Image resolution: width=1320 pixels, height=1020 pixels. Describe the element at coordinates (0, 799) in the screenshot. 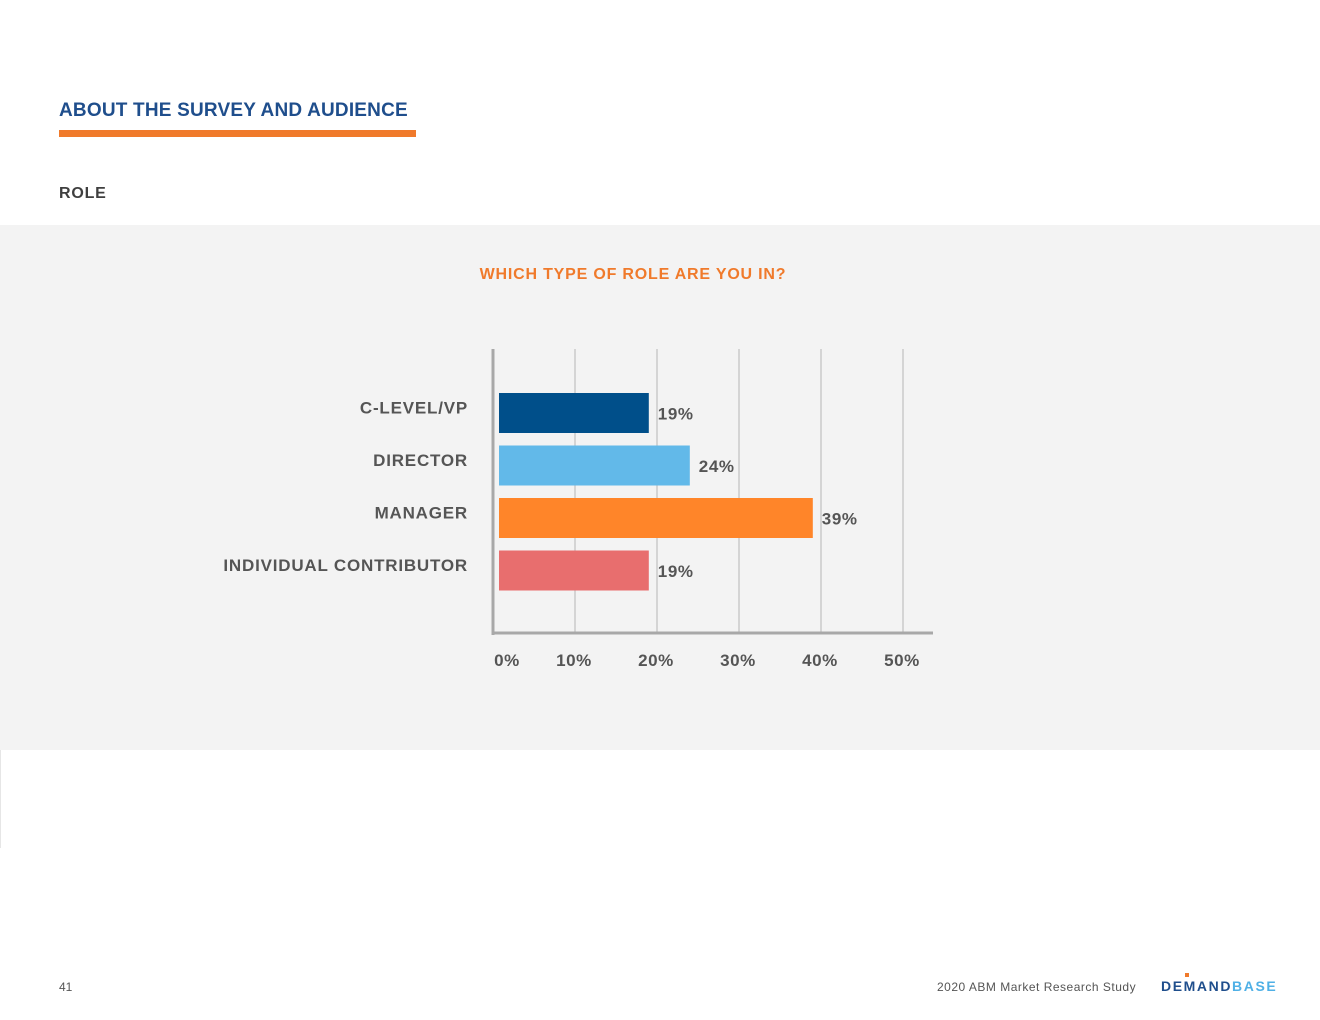

I see `left-rule` at that location.